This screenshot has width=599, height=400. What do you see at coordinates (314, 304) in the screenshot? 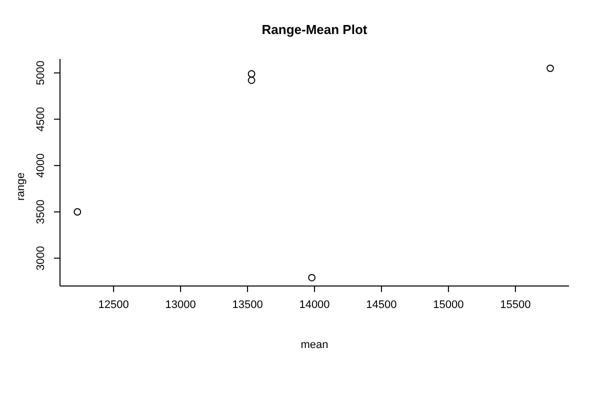
I see `x-tick-label: 14000` at bounding box center [314, 304].